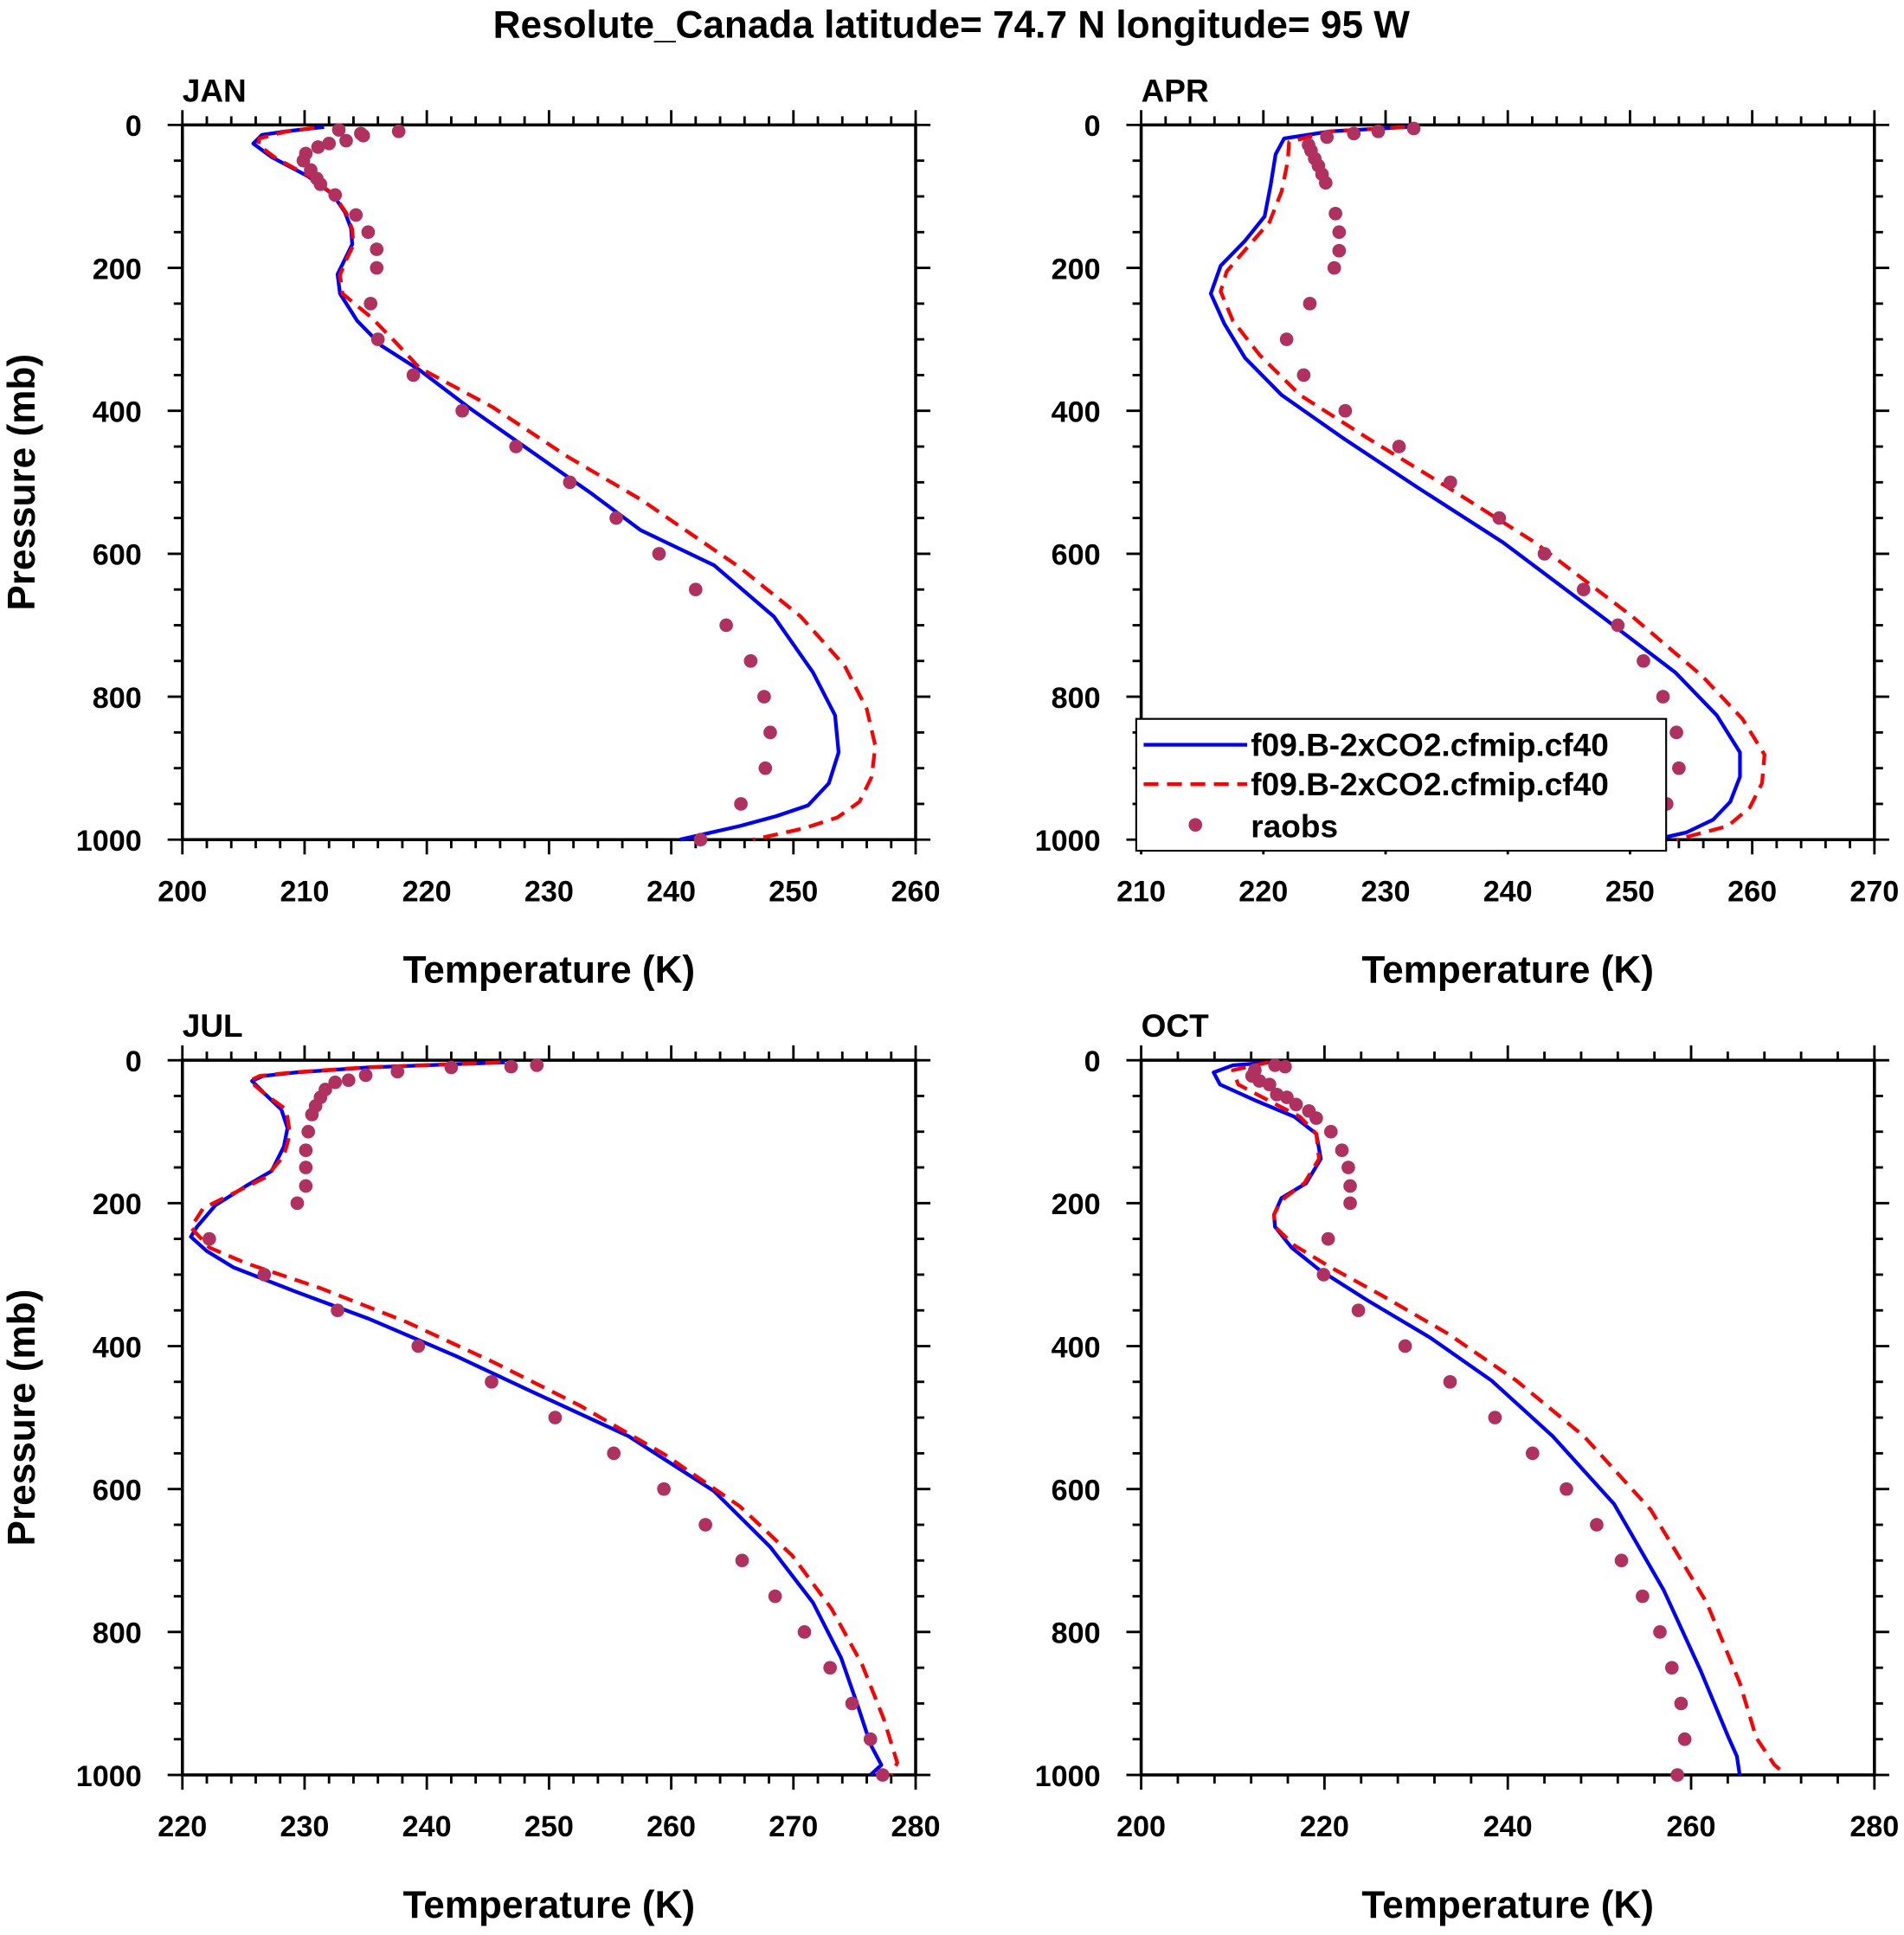  What do you see at coordinates (1430, 784) in the screenshot?
I see `legend-label-dashed: f09.B-2xCO2.cfmip.cf40` at bounding box center [1430, 784].